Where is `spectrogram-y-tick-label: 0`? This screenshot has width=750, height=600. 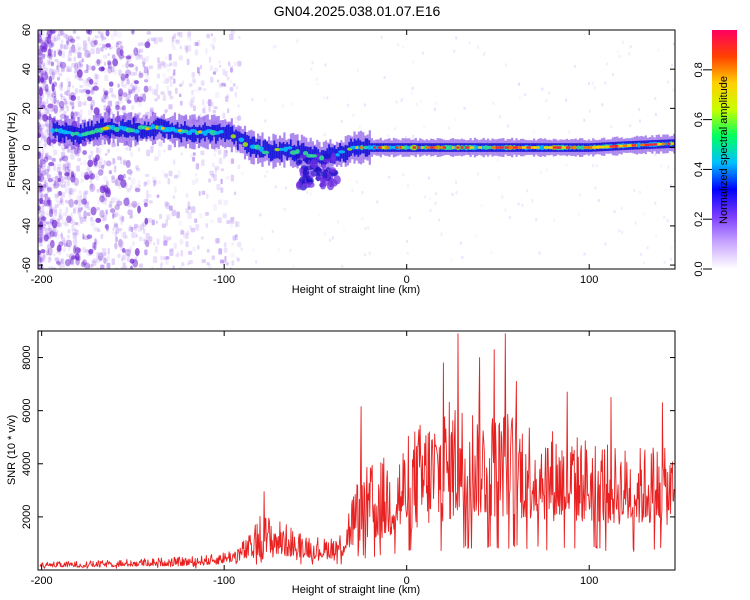 spectrogram-y-tick-label: 0 is located at coordinates (27, 147).